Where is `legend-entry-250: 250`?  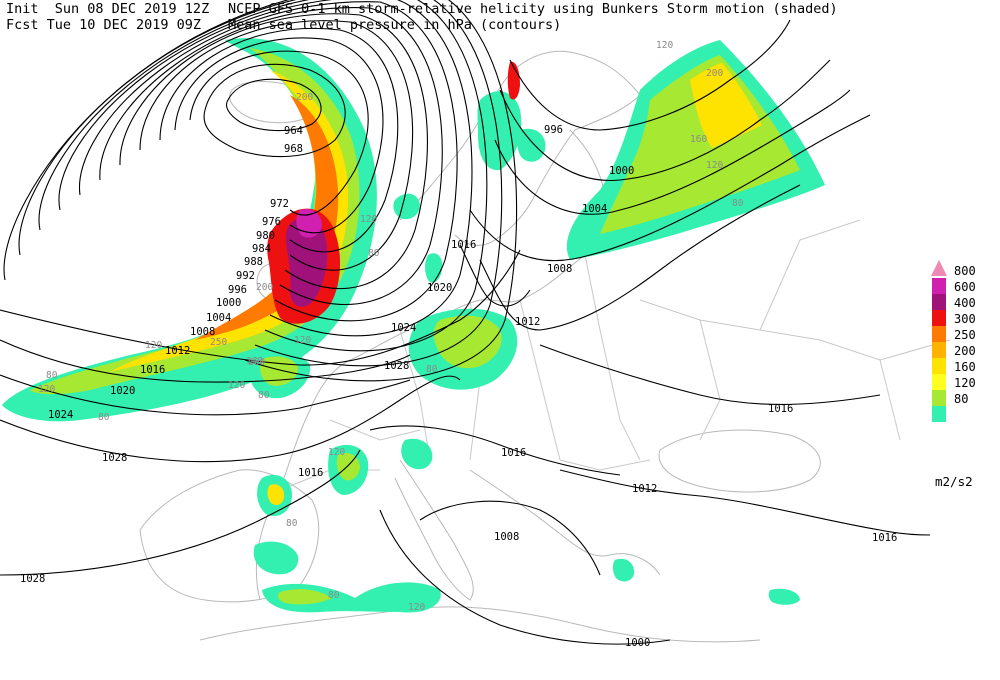 legend-entry-250: 250 is located at coordinates (963, 334).